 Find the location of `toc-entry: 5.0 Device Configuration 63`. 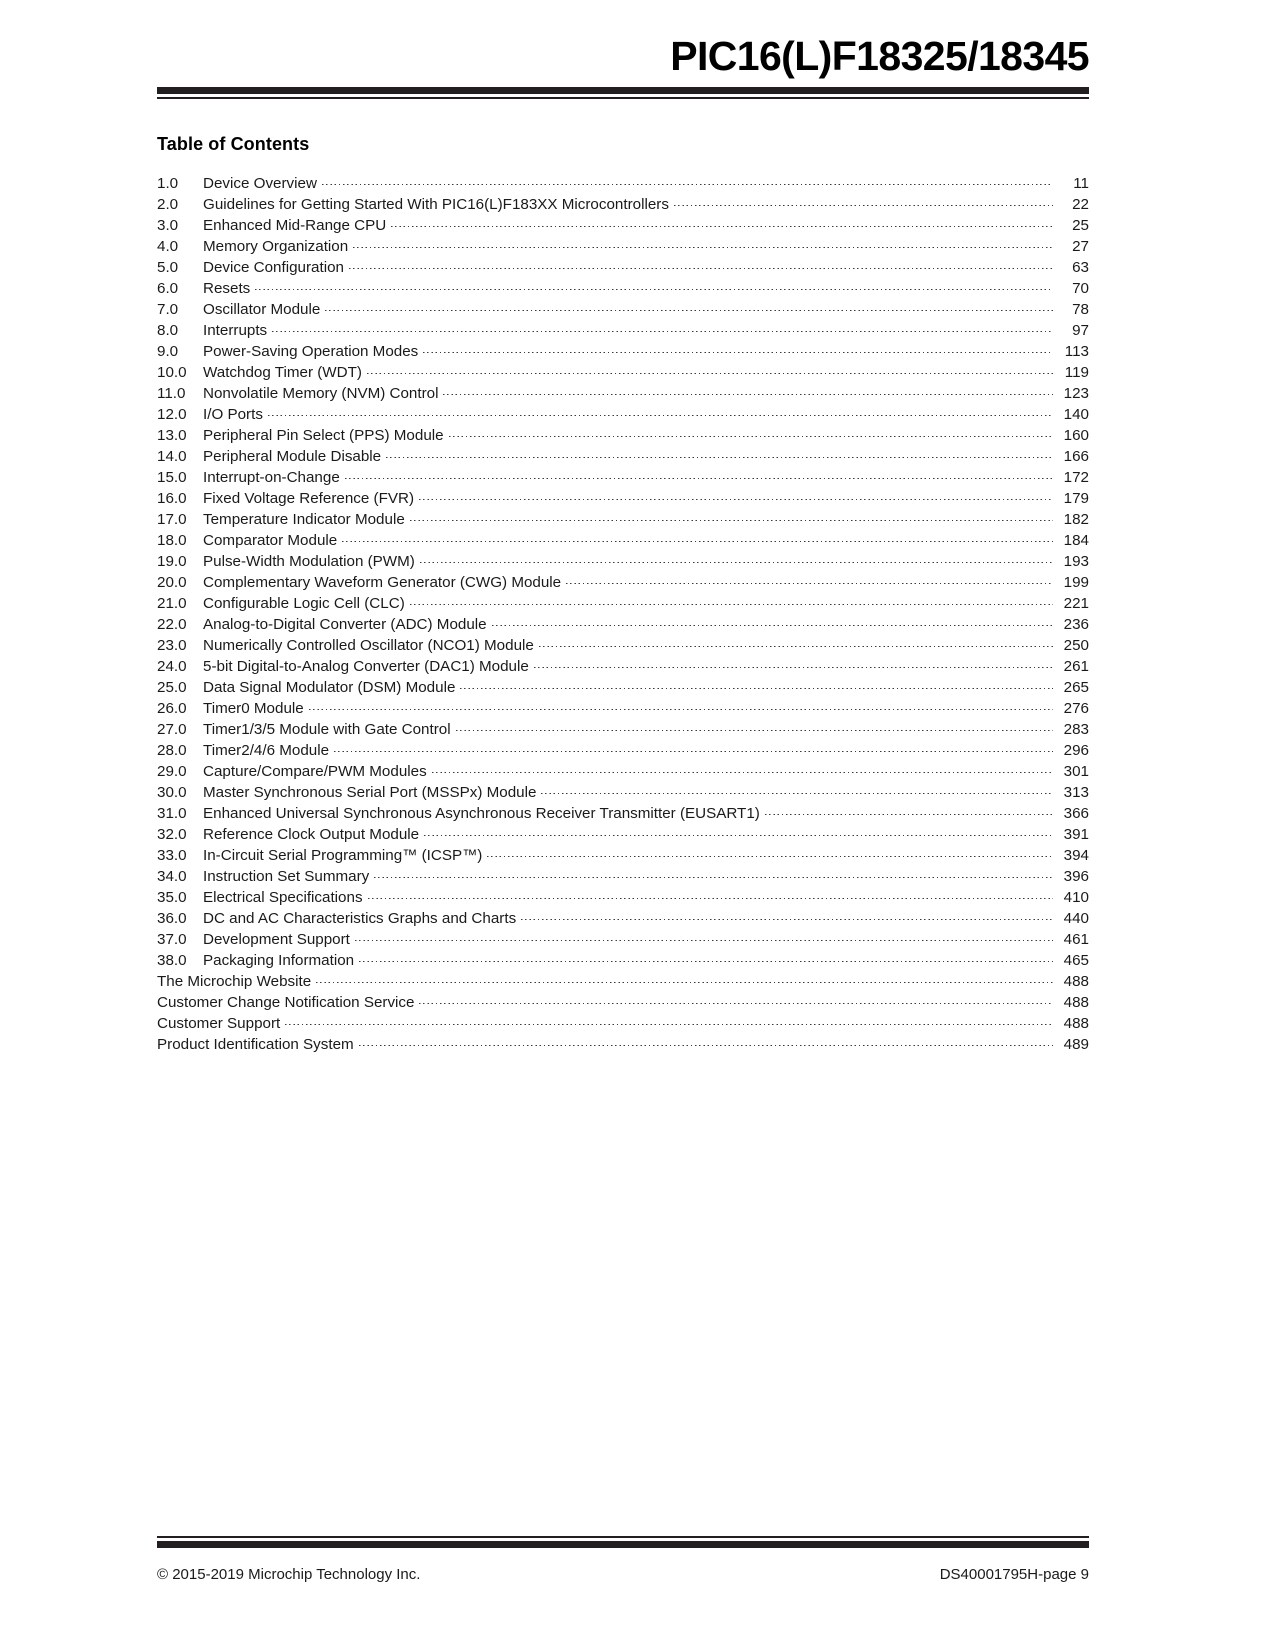

toc-entry: 5.0 Device Configuration 63 is located at coordinates (623, 267).